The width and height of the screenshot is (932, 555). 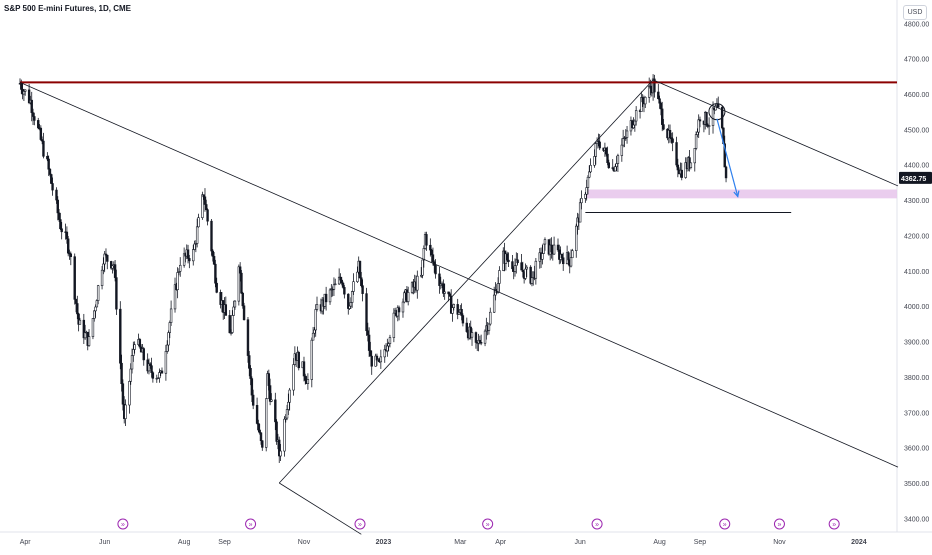 I want to click on currency-badge: USD, so click(x=915, y=12).